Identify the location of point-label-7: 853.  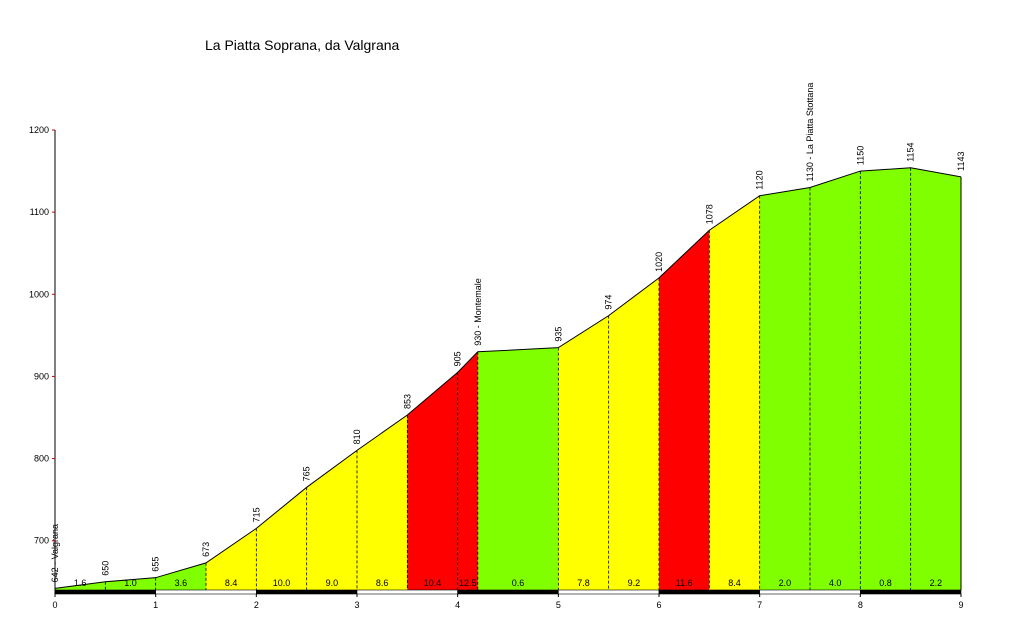
(407, 401).